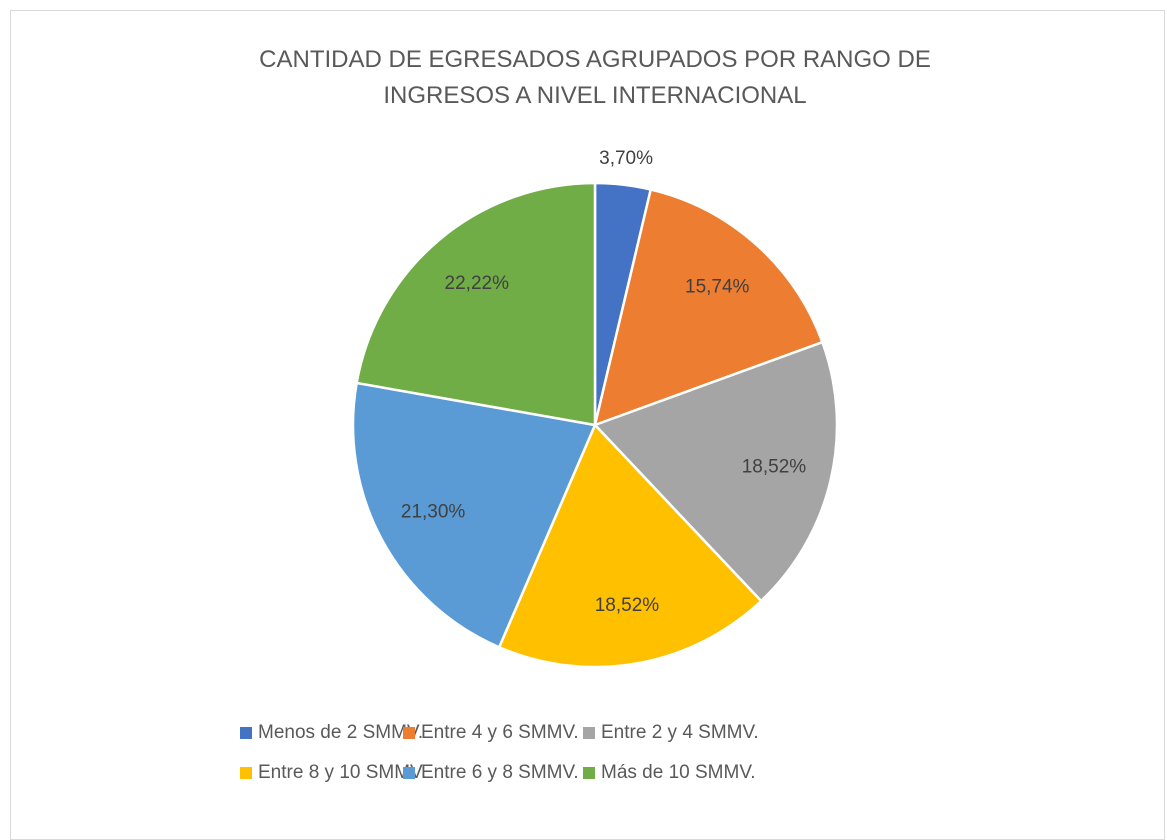 The image size is (1167, 840). Describe the element at coordinates (717, 287) in the screenshot. I see `data-label: 15,74%` at that location.